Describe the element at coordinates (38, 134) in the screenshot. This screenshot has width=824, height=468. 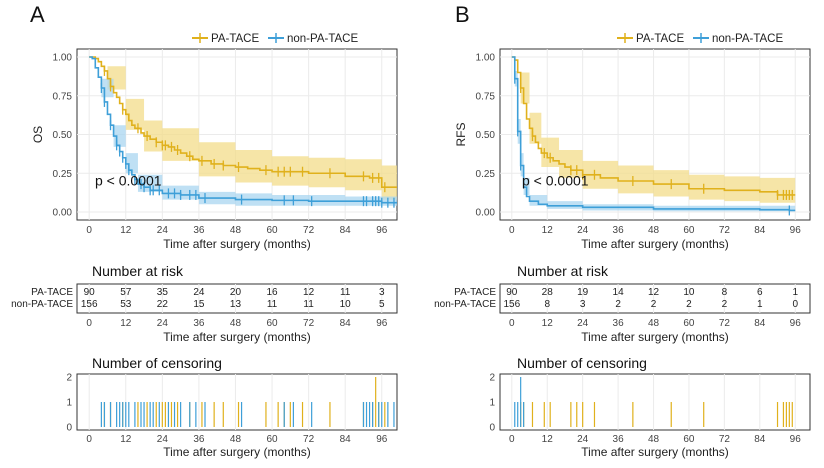
I see `y-axis-label: OS` at that location.